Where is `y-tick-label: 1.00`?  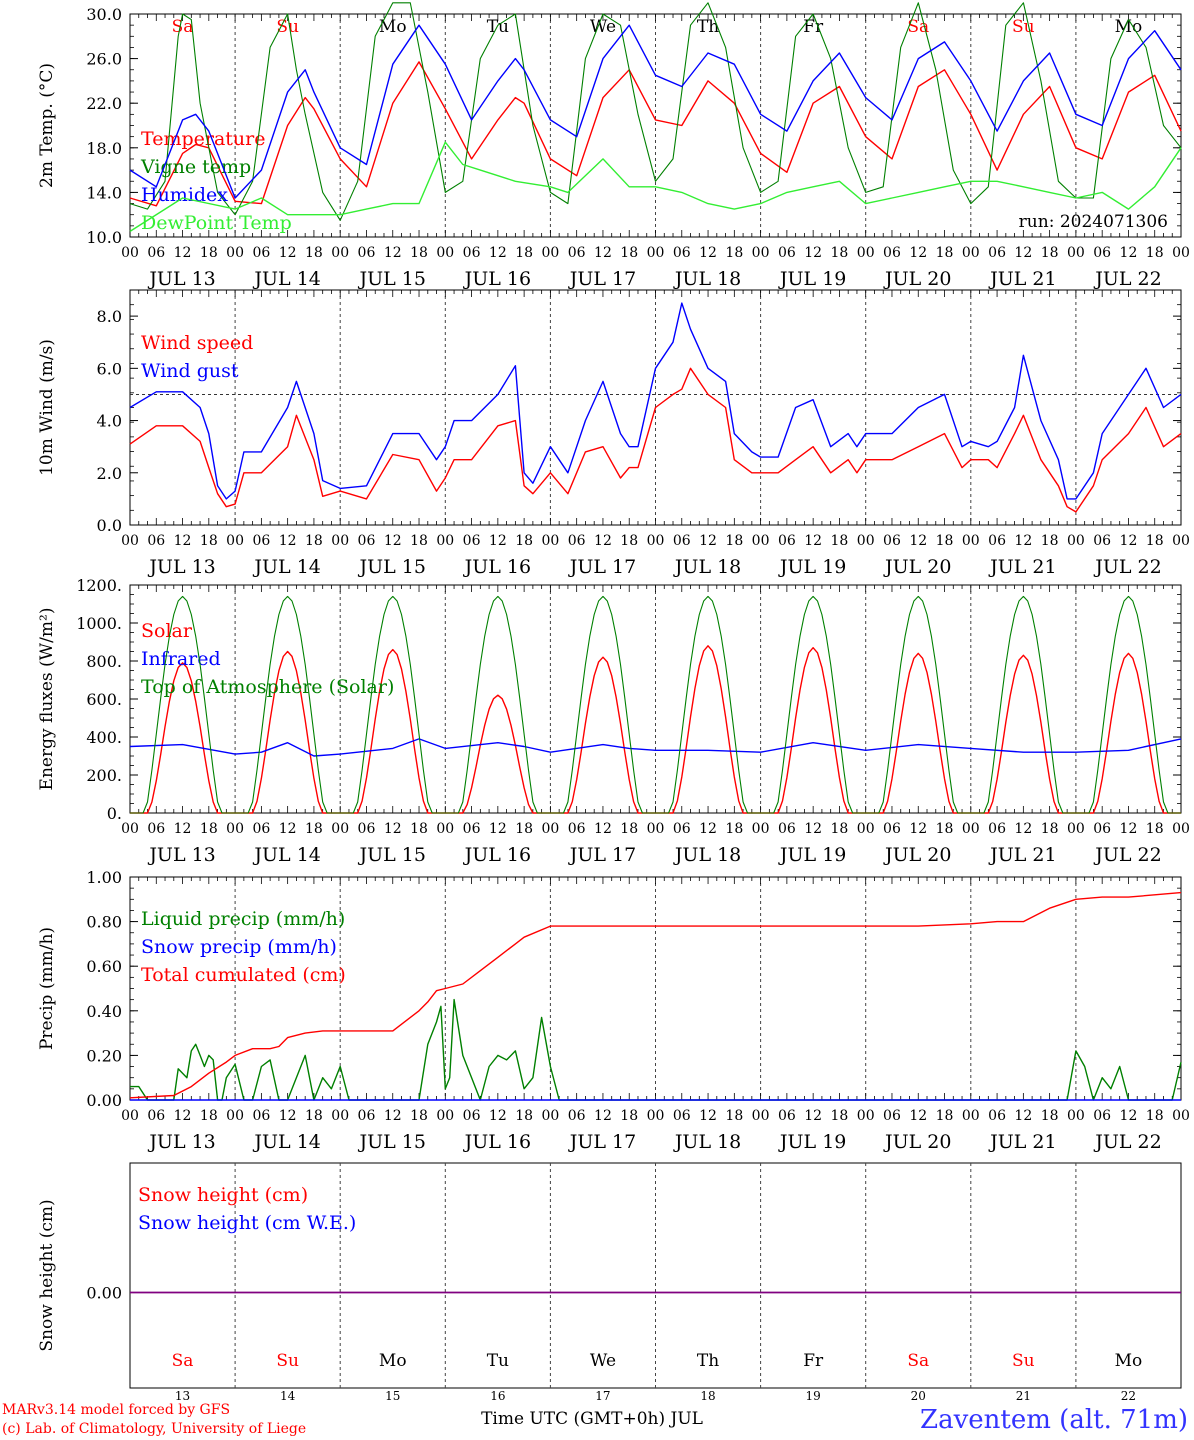 y-tick-label: 1.00 is located at coordinates (104, 877).